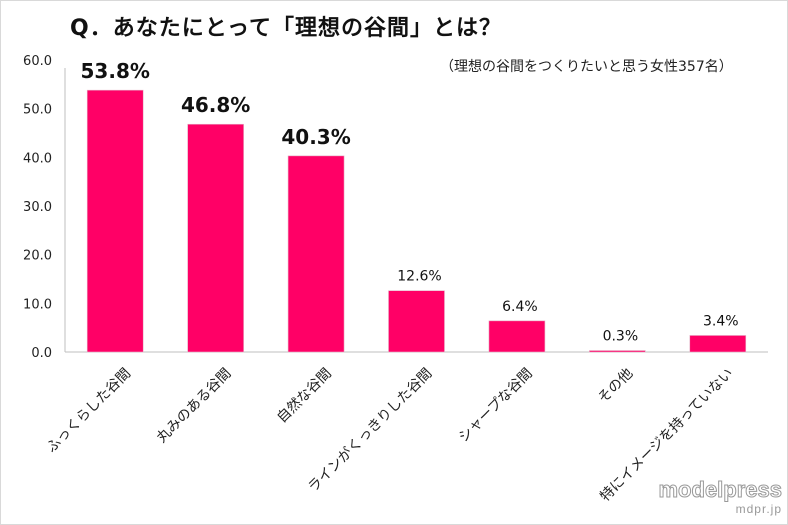  Describe the element at coordinates (621, 337) in the screenshot. I see `data-label: 0.3%` at that location.